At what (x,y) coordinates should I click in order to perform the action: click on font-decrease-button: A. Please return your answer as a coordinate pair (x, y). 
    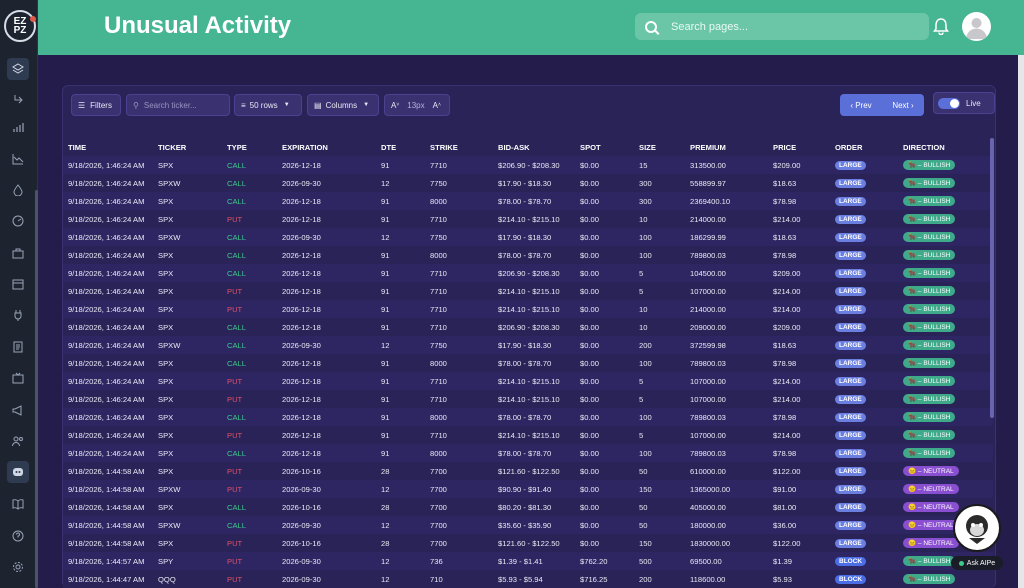
    Looking at the image, I should click on (394, 105).